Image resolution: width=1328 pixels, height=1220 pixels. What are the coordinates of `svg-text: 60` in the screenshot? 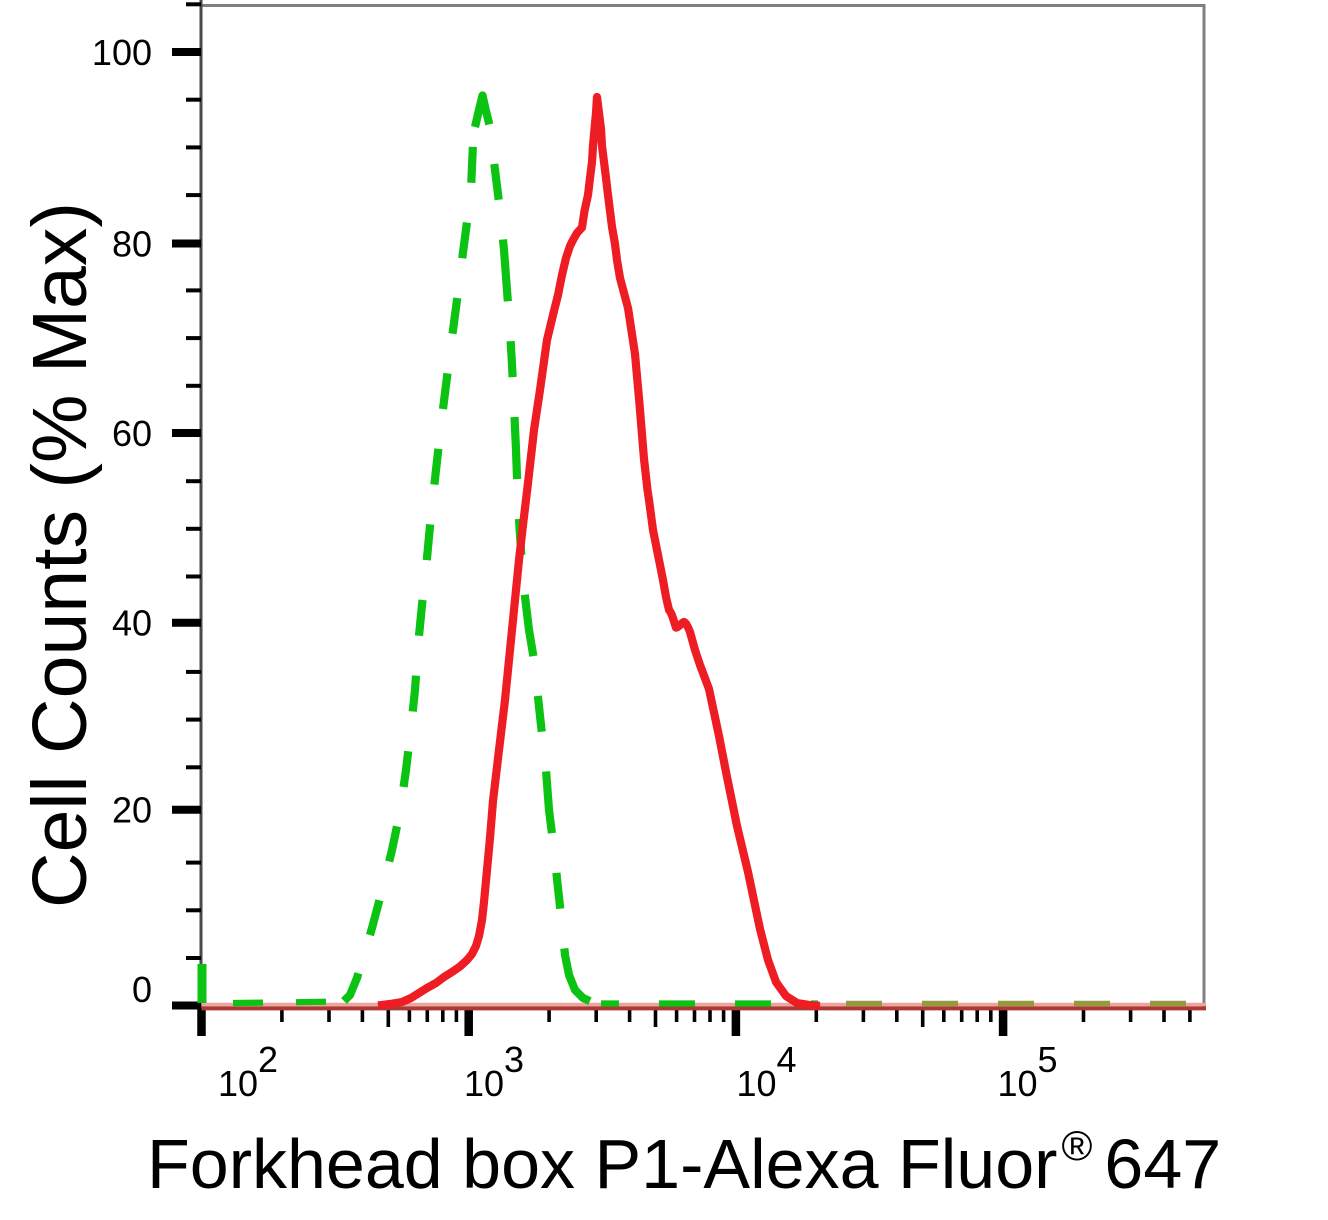 It's located at (132, 433).